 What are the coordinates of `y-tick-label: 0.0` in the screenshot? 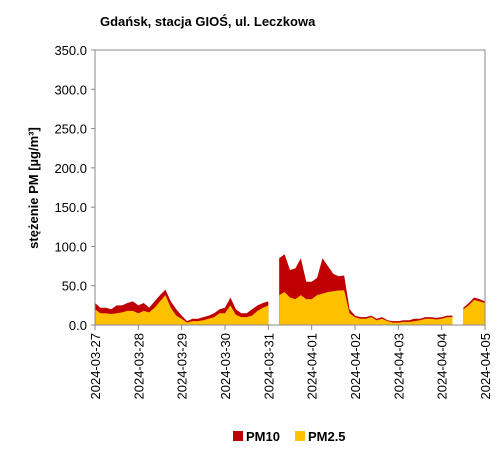 It's located at (78, 325).